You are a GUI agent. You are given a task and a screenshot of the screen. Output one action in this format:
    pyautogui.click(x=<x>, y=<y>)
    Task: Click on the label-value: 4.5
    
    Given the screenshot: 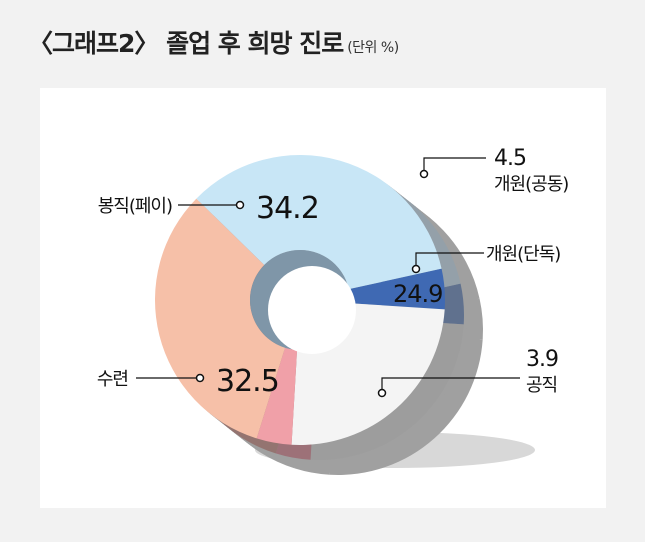 What is the action you would take?
    pyautogui.click(x=510, y=158)
    